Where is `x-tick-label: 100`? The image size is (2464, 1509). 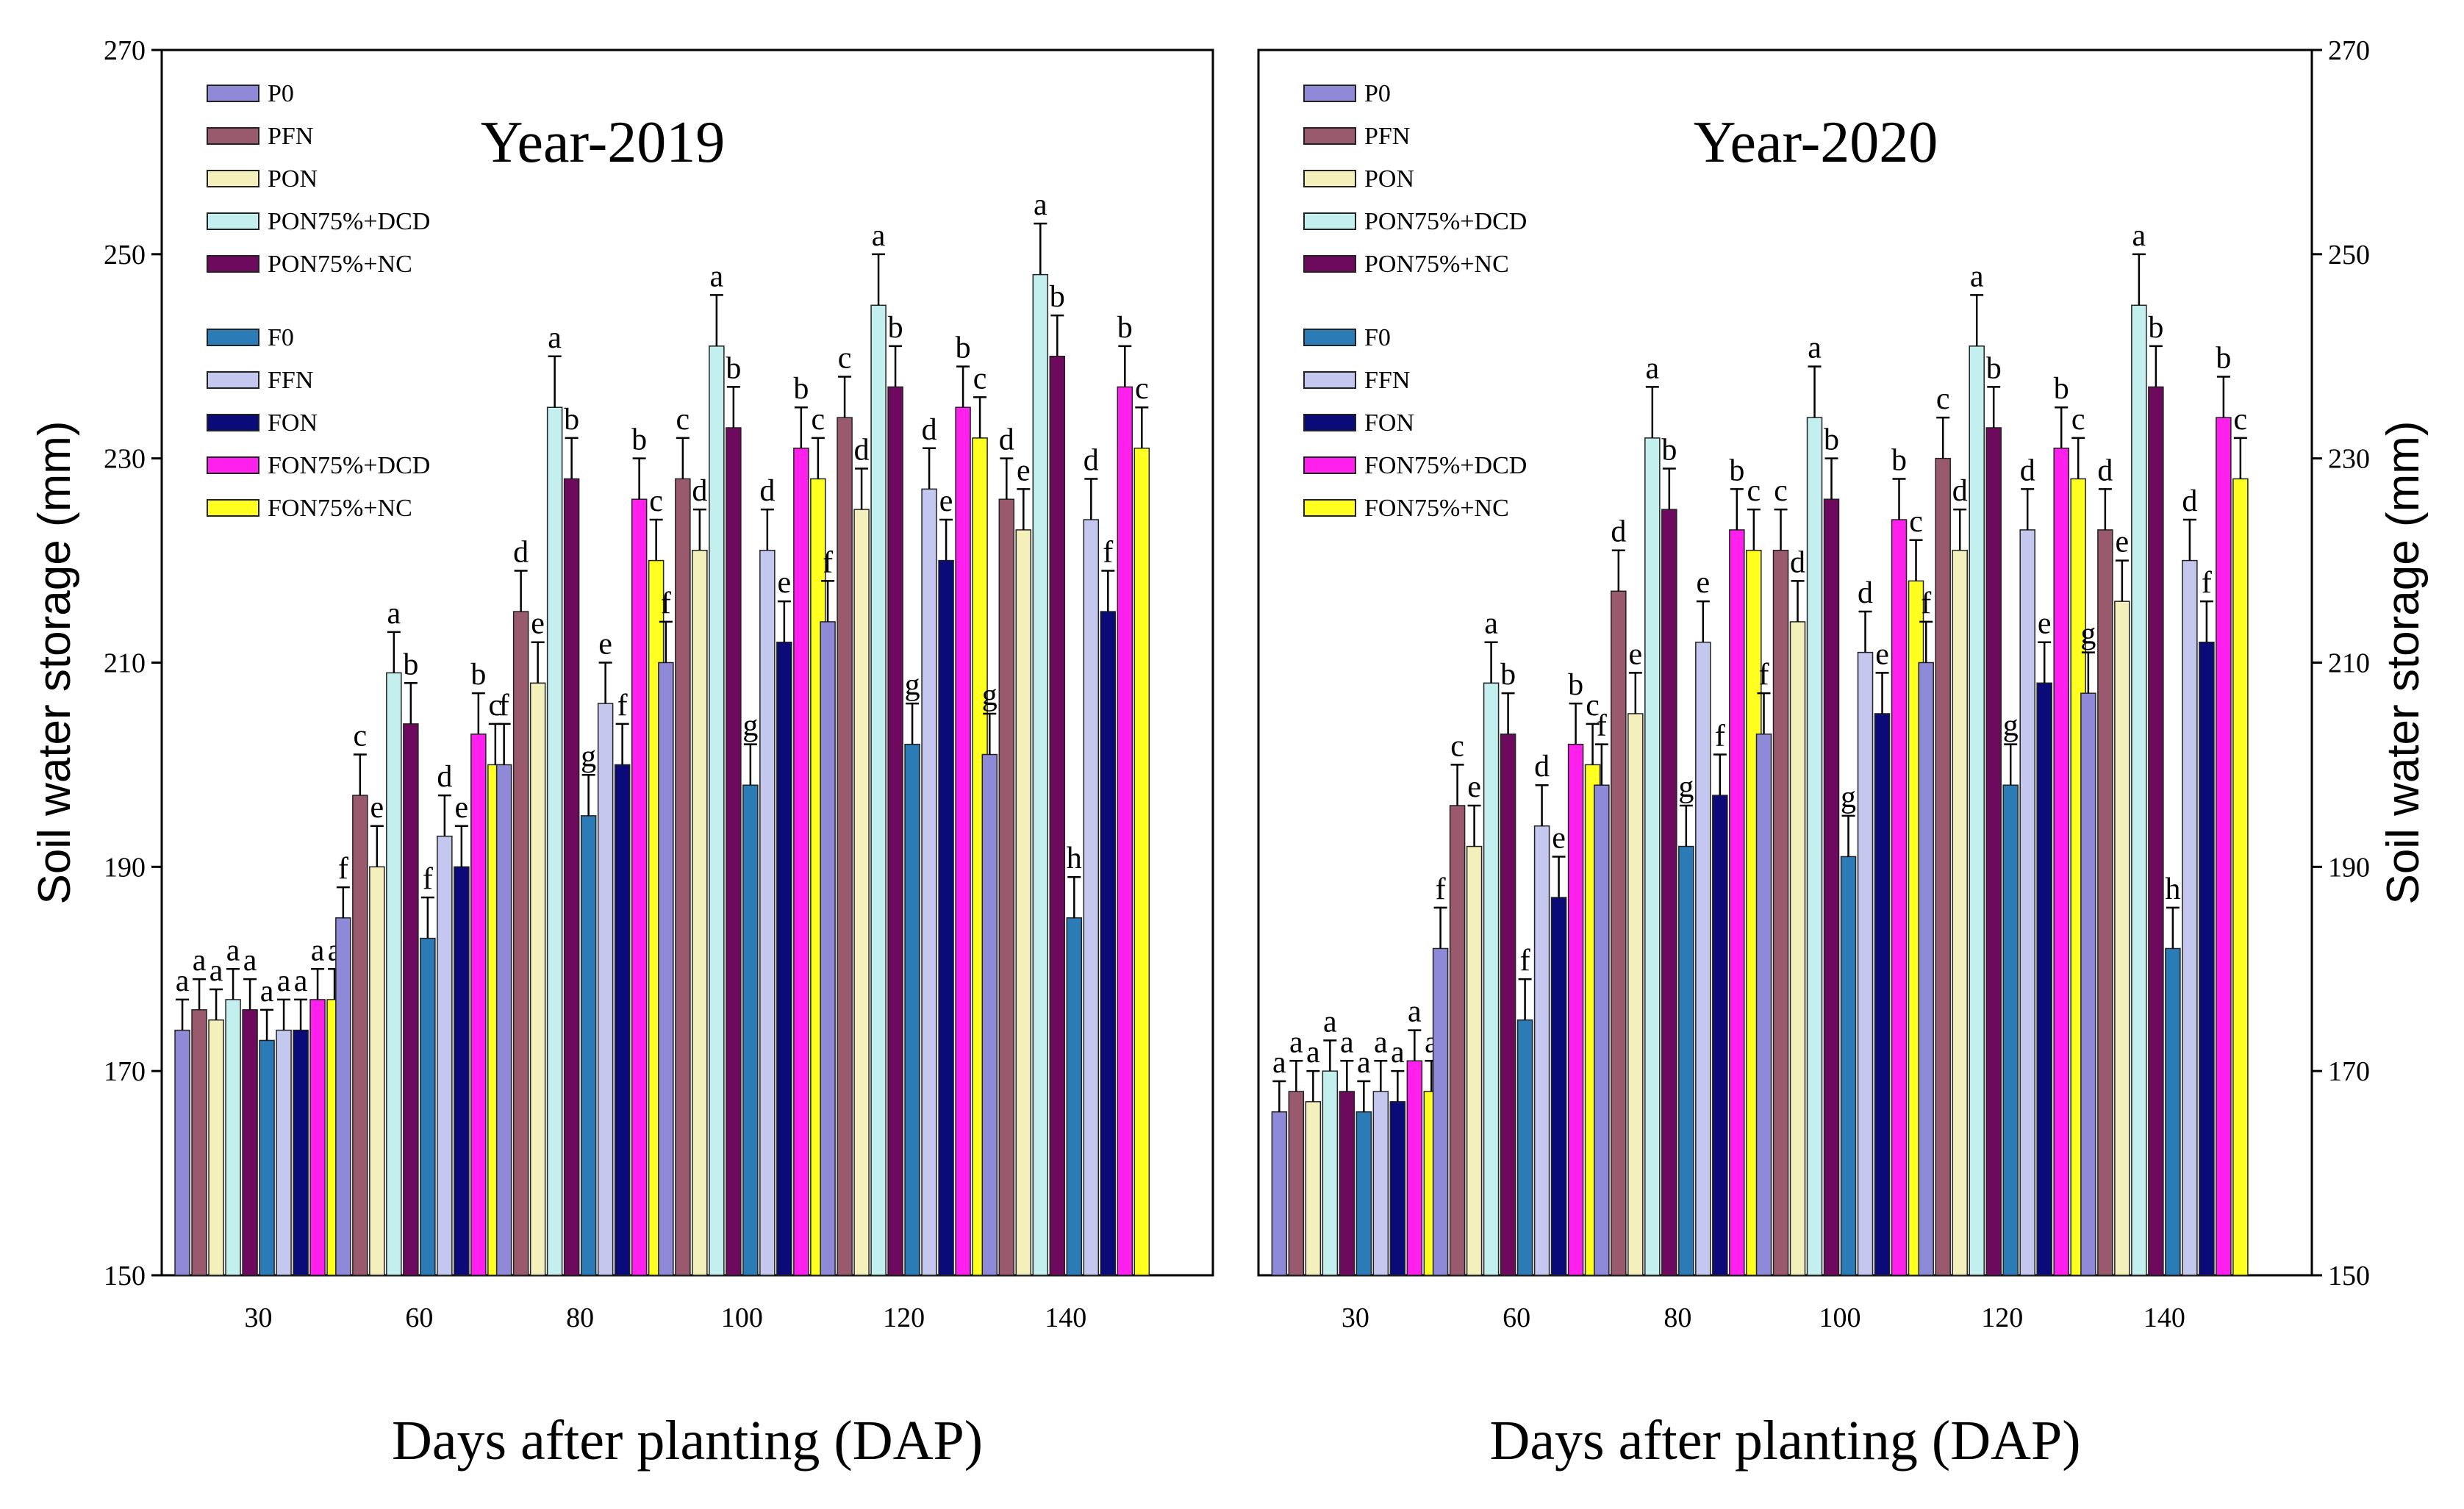
x-tick-label: 100 is located at coordinates (742, 1317).